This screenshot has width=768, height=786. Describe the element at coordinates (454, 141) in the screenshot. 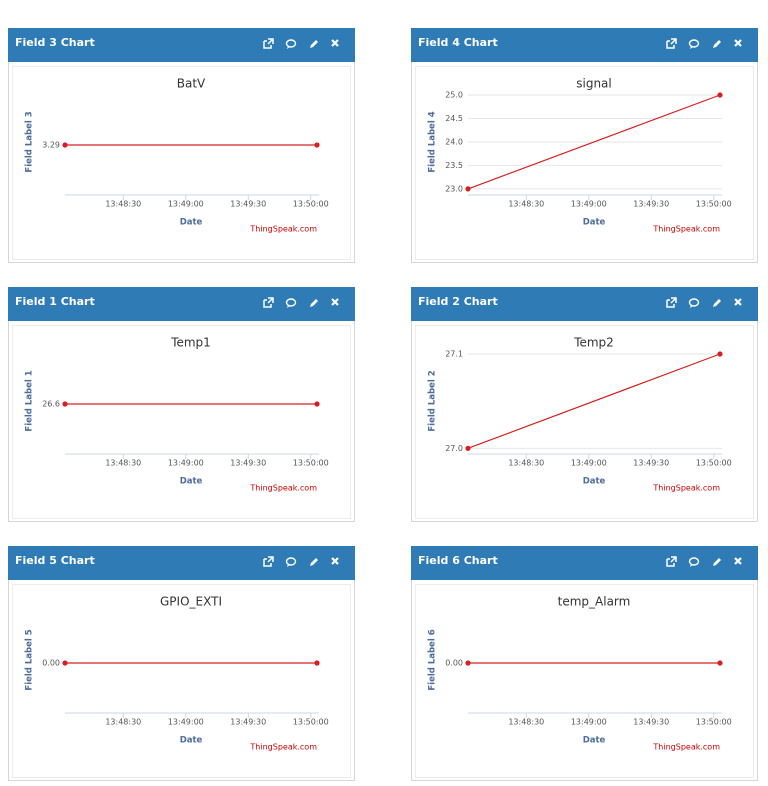

I see `y-tick-label: 24.0` at that location.